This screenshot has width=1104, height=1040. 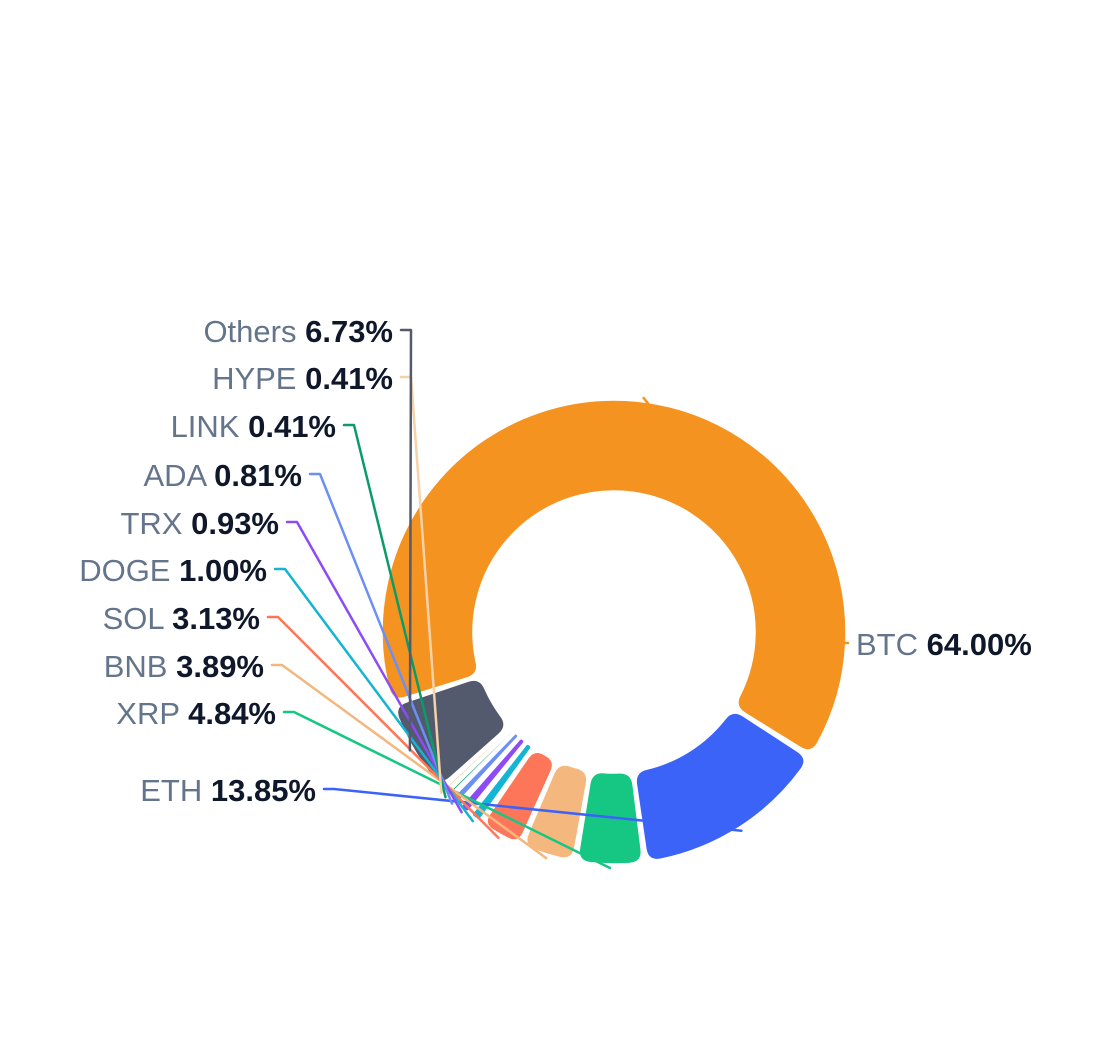 I want to click on label-name-others: Others, so click(x=254, y=331).